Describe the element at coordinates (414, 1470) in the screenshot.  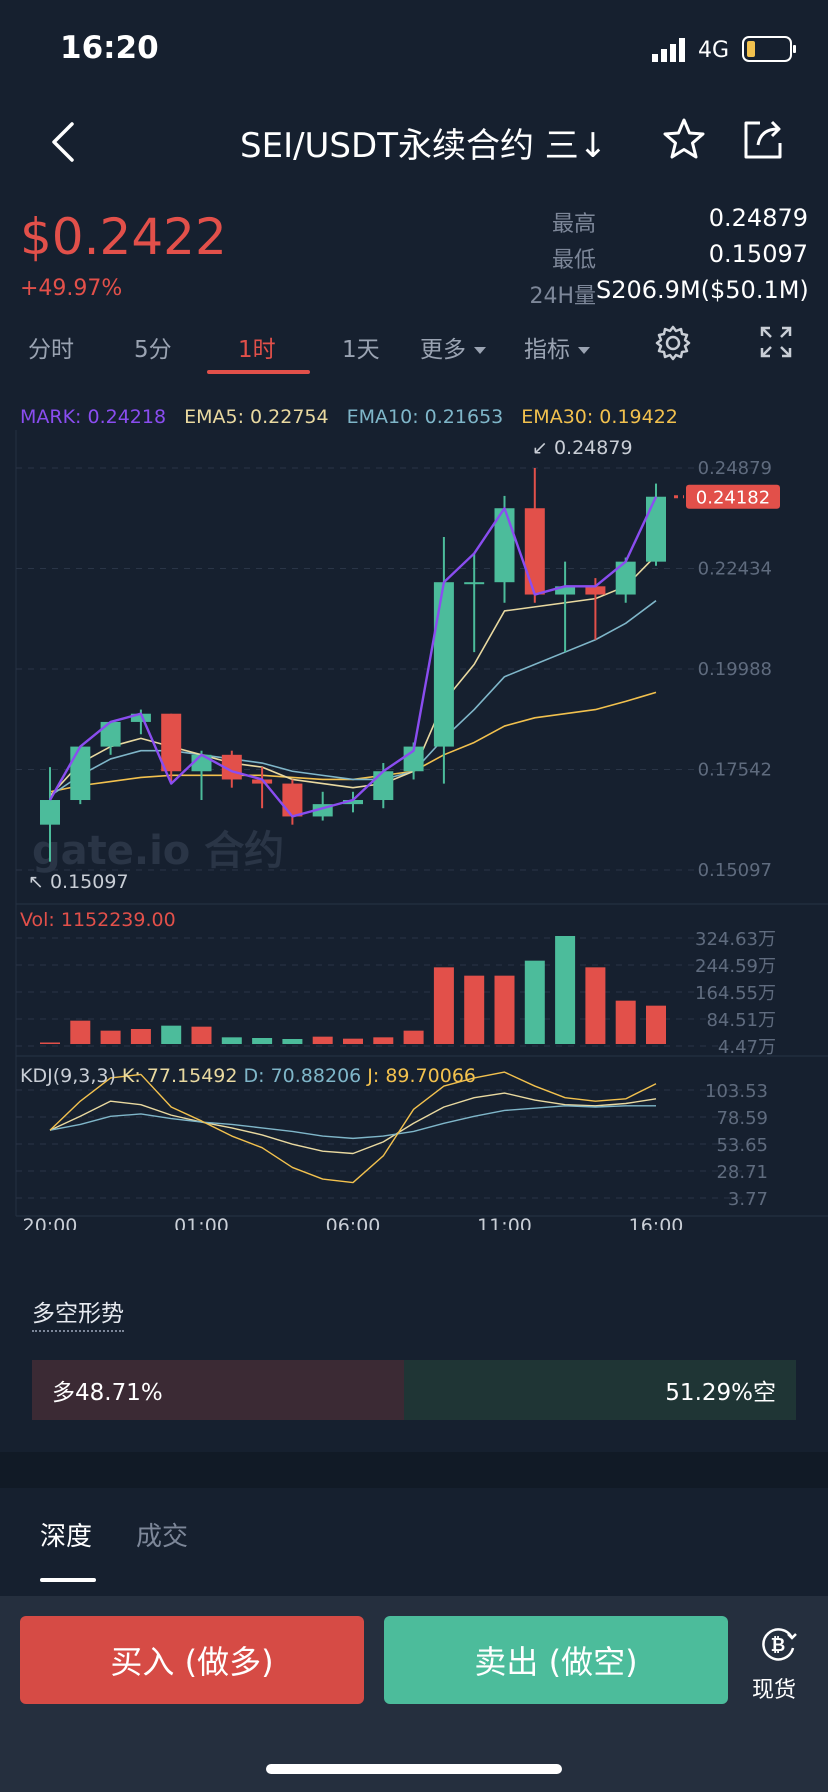
I see `section-divider` at that location.